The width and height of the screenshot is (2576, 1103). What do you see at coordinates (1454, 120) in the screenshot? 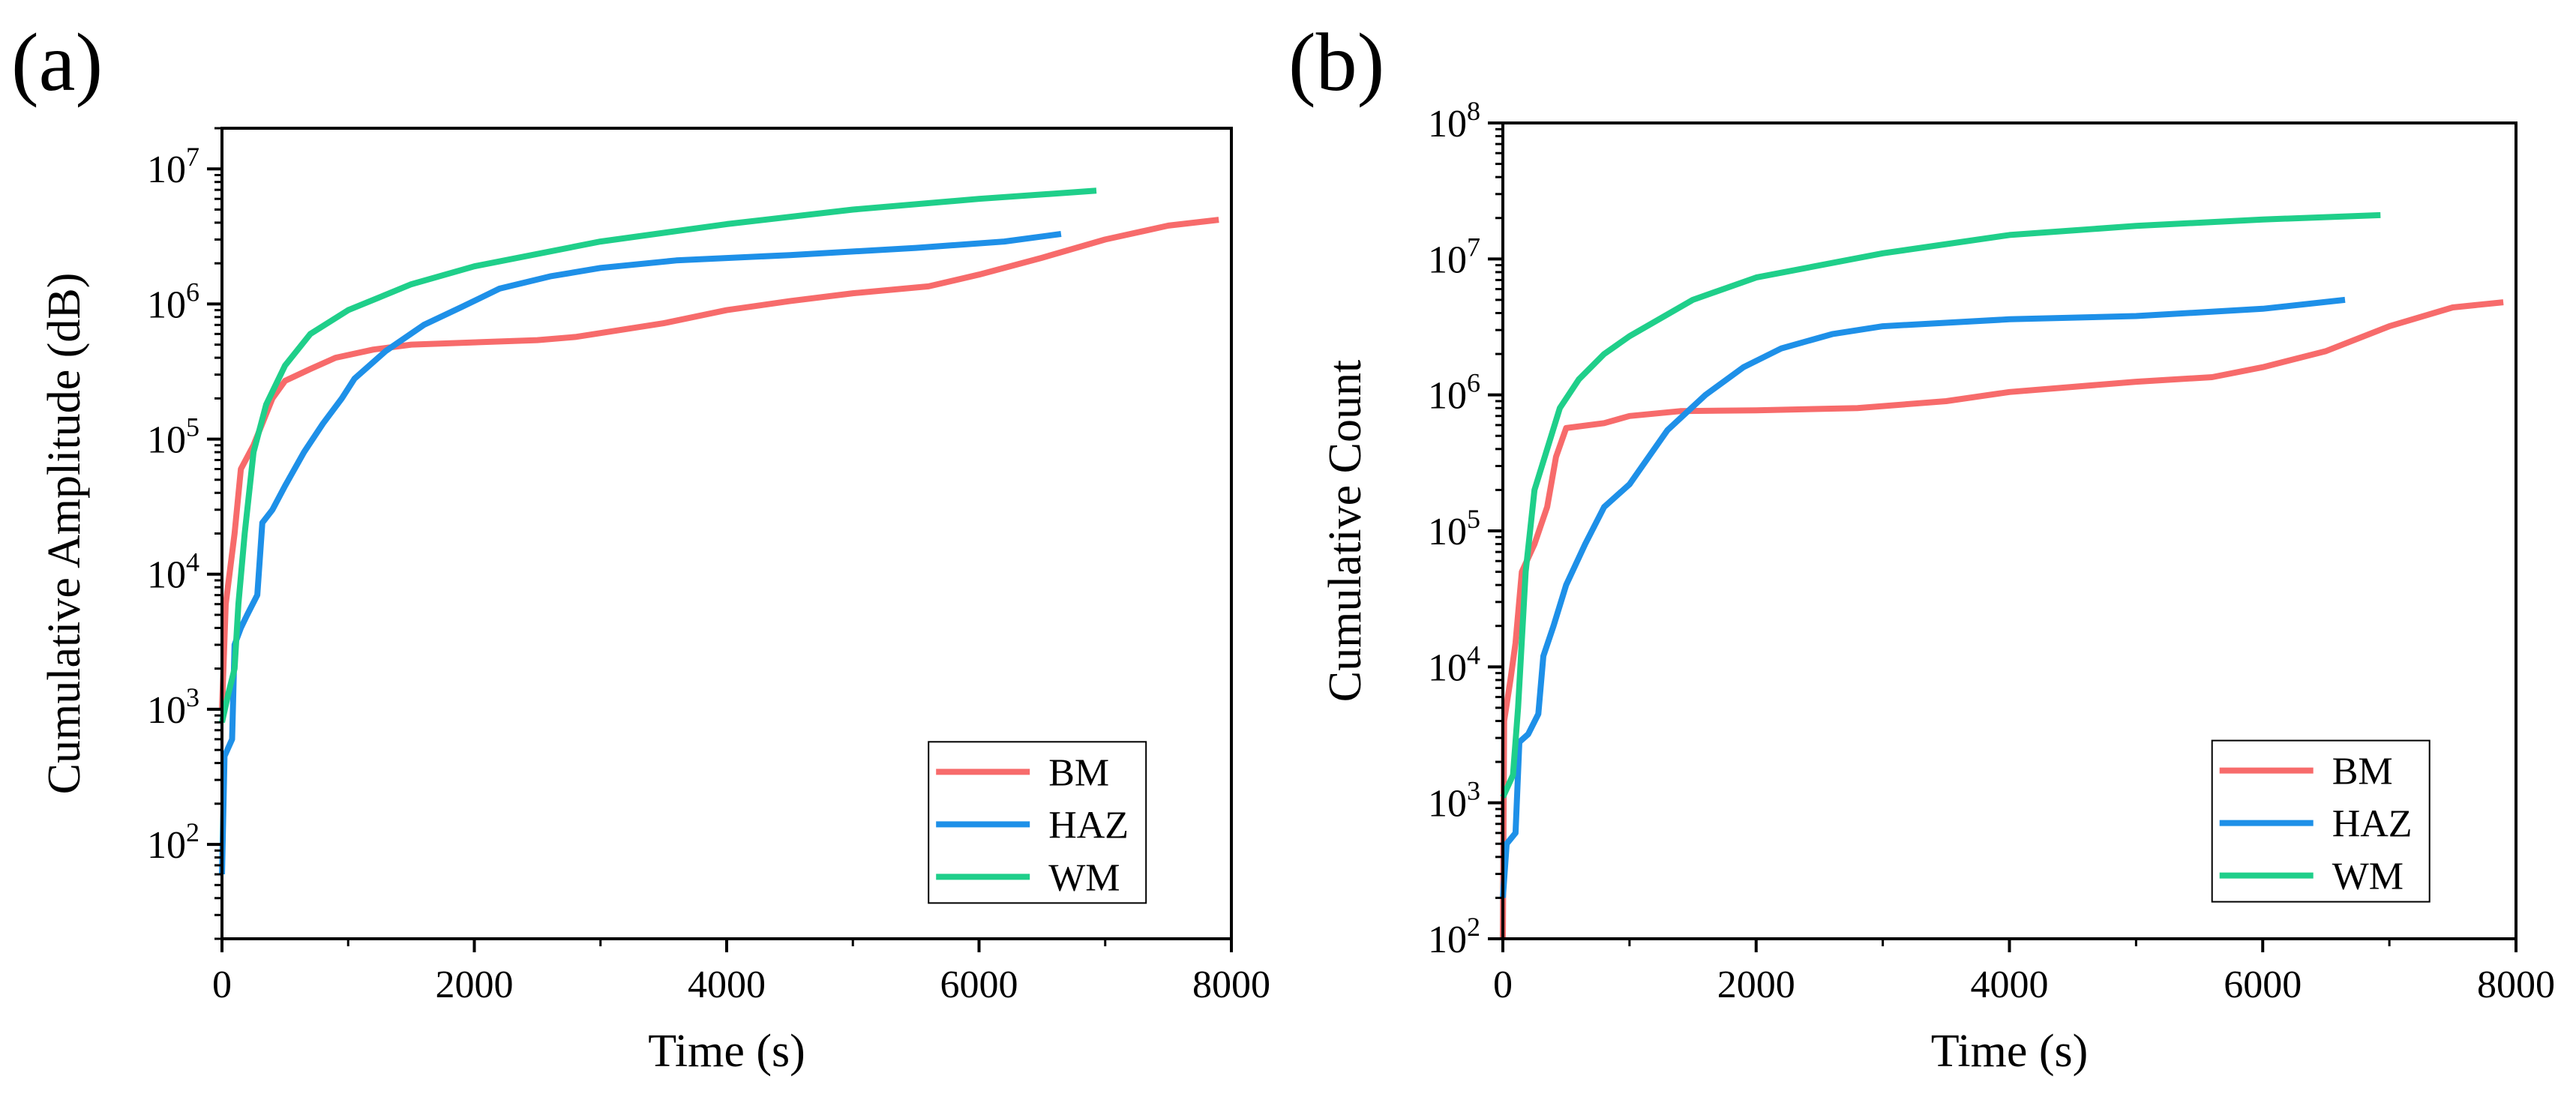
I see `y-tick-label: 10⁸` at bounding box center [1454, 120].